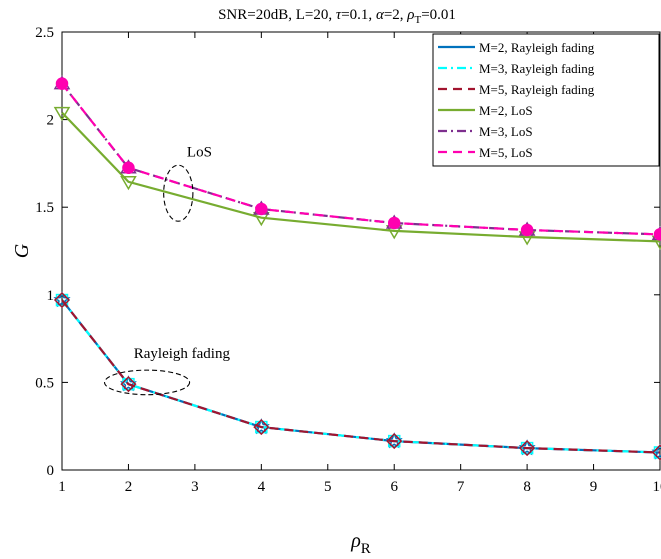  I want to click on title-part: SNR=20dB, L=20,, so click(277, 15).